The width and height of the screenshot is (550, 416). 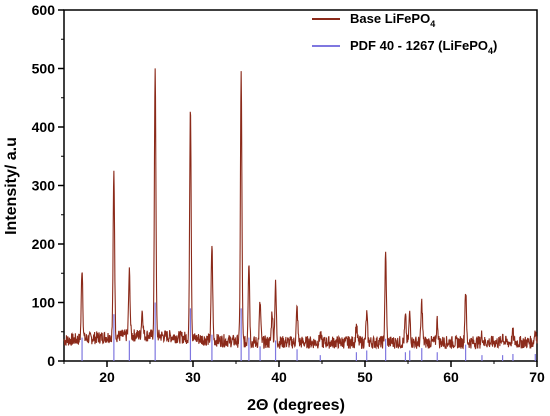 I want to click on x-tick-label: 70, so click(x=537, y=377).